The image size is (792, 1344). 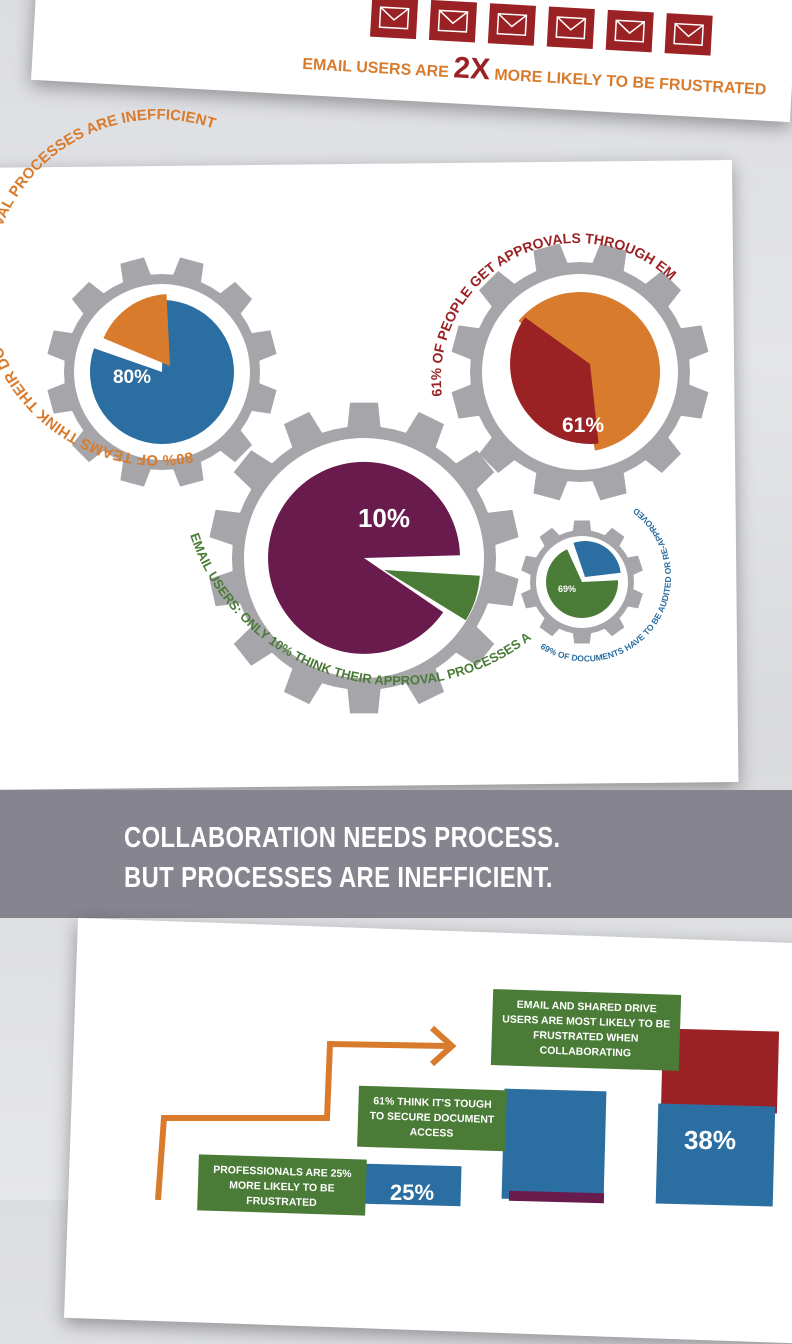 What do you see at coordinates (412, 1192) in the screenshot?
I see `pct-25: 25%` at bounding box center [412, 1192].